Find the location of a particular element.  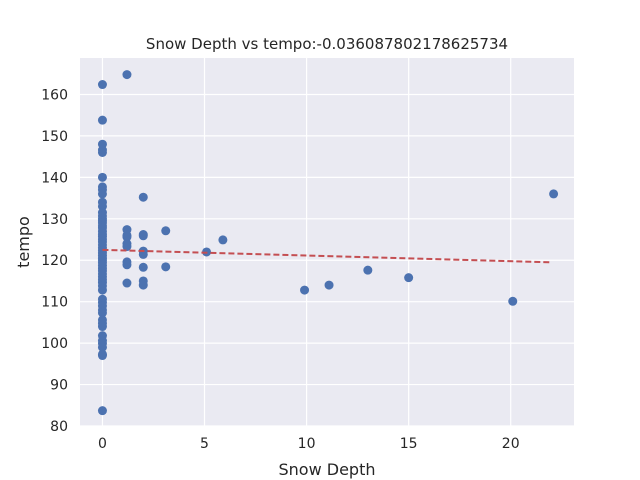

x-tick-label: 5 is located at coordinates (204, 444).